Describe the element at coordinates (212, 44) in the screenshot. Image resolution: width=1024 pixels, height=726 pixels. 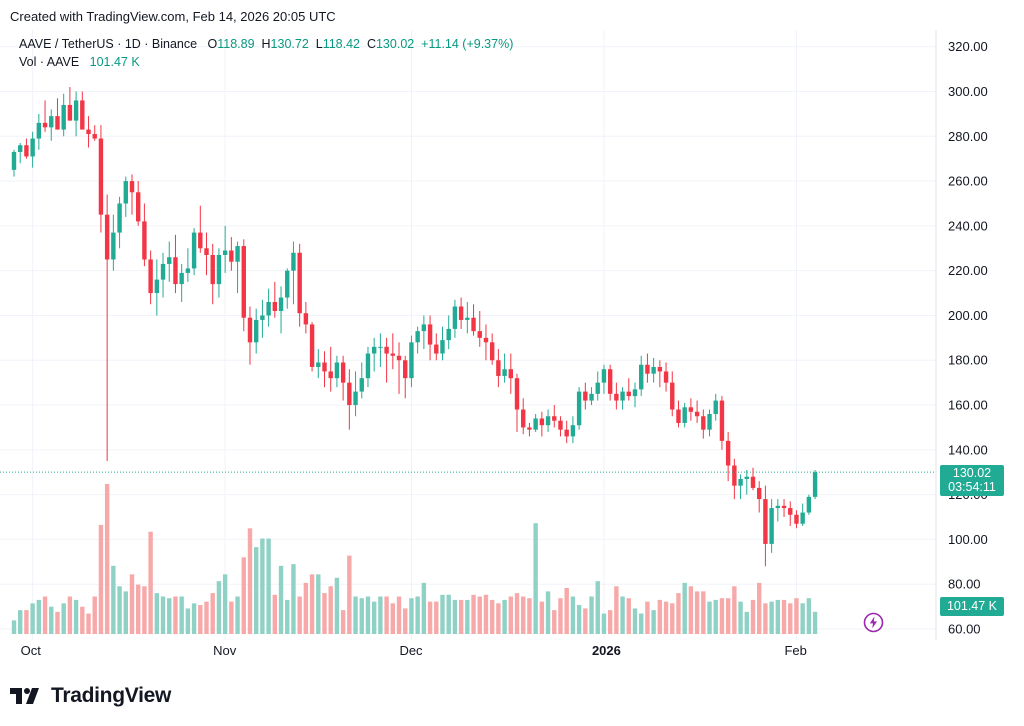
I see `legend-open-label: O` at that location.